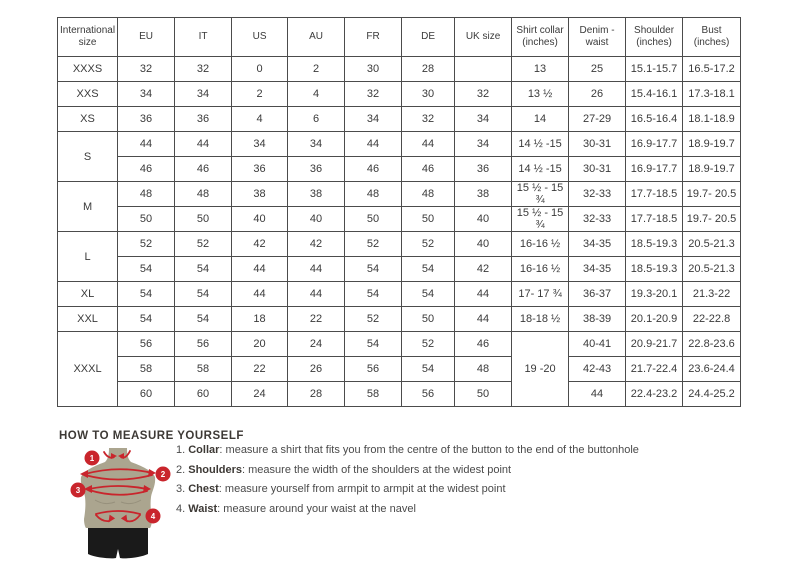  What do you see at coordinates (654, 369) in the screenshot?
I see `cell-shoulder-inches: 21.7-22.4` at bounding box center [654, 369].